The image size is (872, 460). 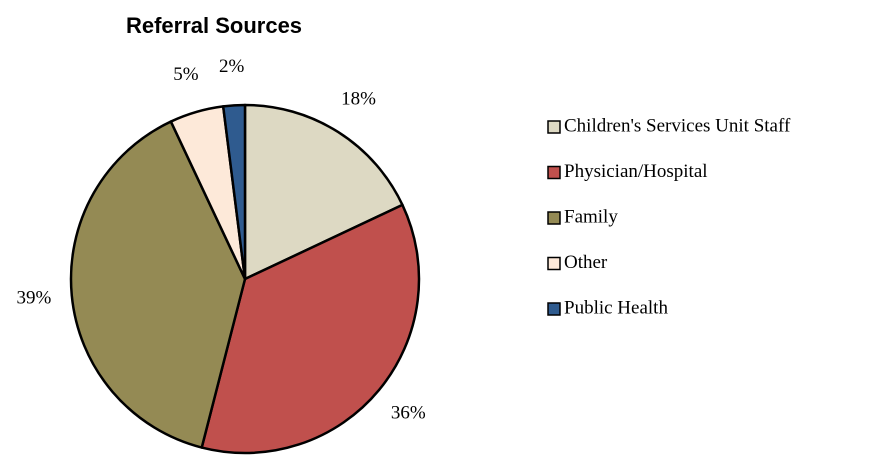 I want to click on data-label: 2%, so click(x=232, y=66).